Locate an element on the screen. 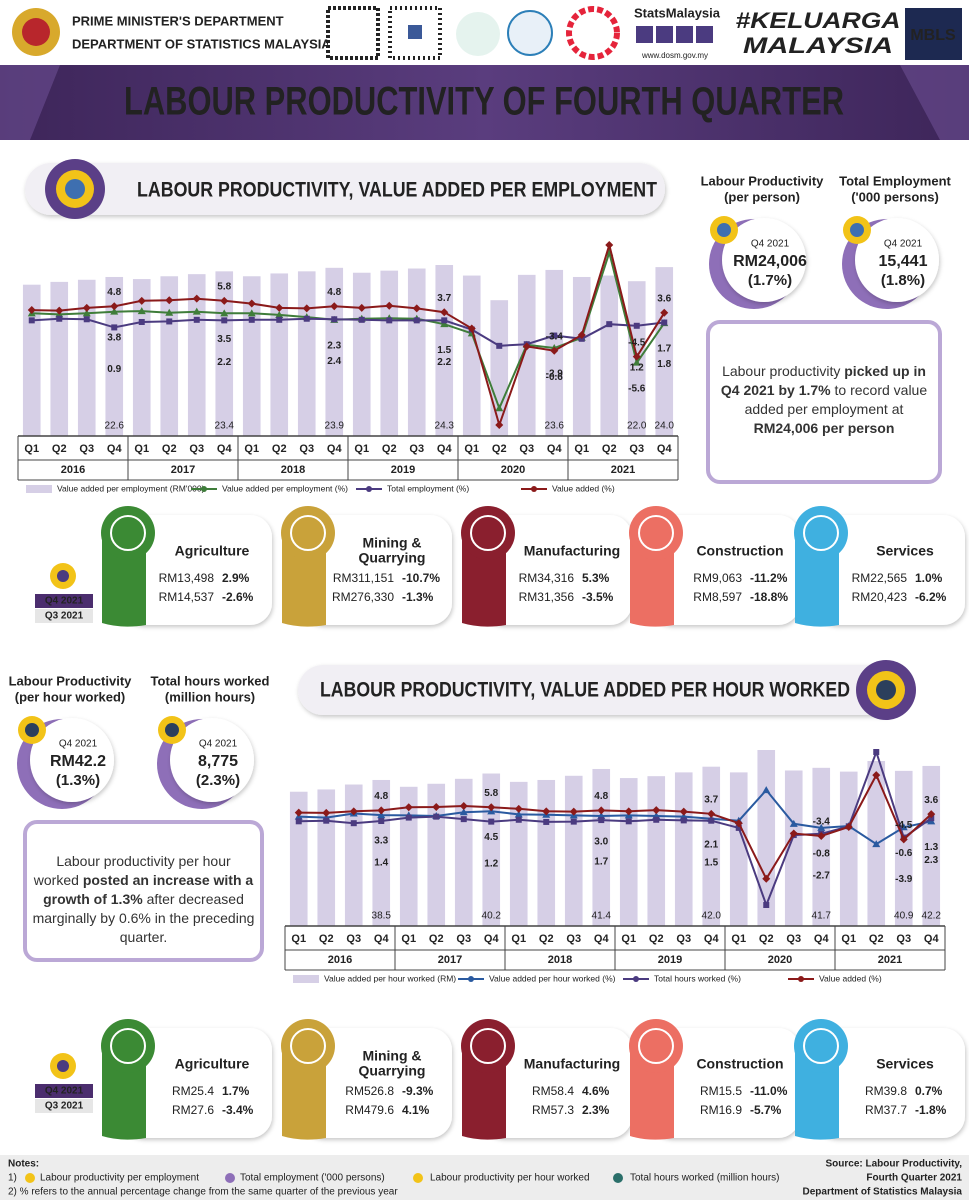  qr-icon is located at coordinates (415, 32).